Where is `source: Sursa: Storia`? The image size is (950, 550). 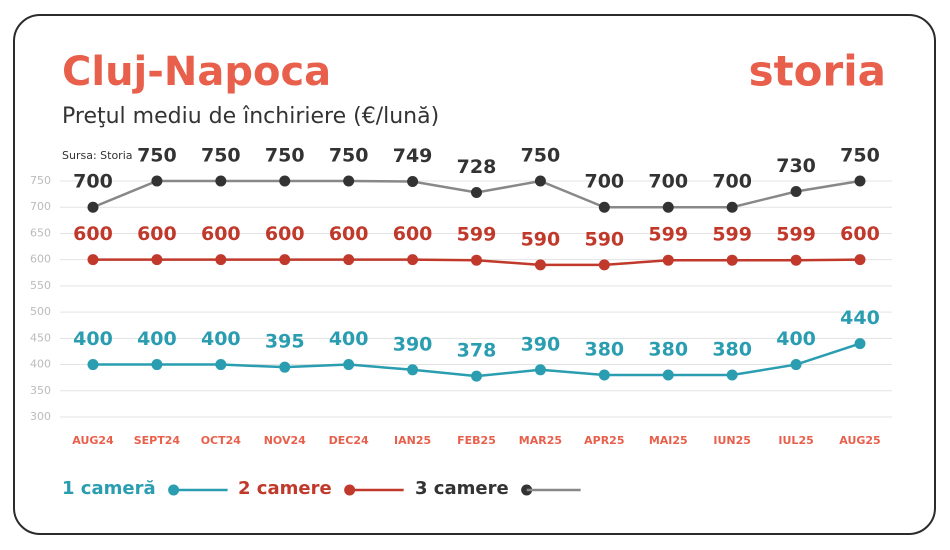
source: Sursa: Storia is located at coordinates (97, 155).